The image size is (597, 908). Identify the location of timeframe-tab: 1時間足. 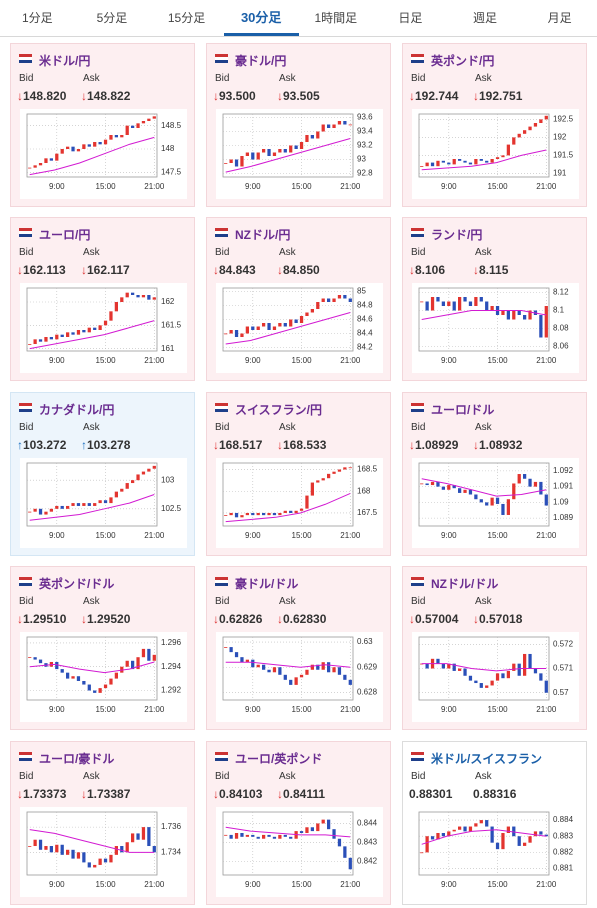
(336, 18).